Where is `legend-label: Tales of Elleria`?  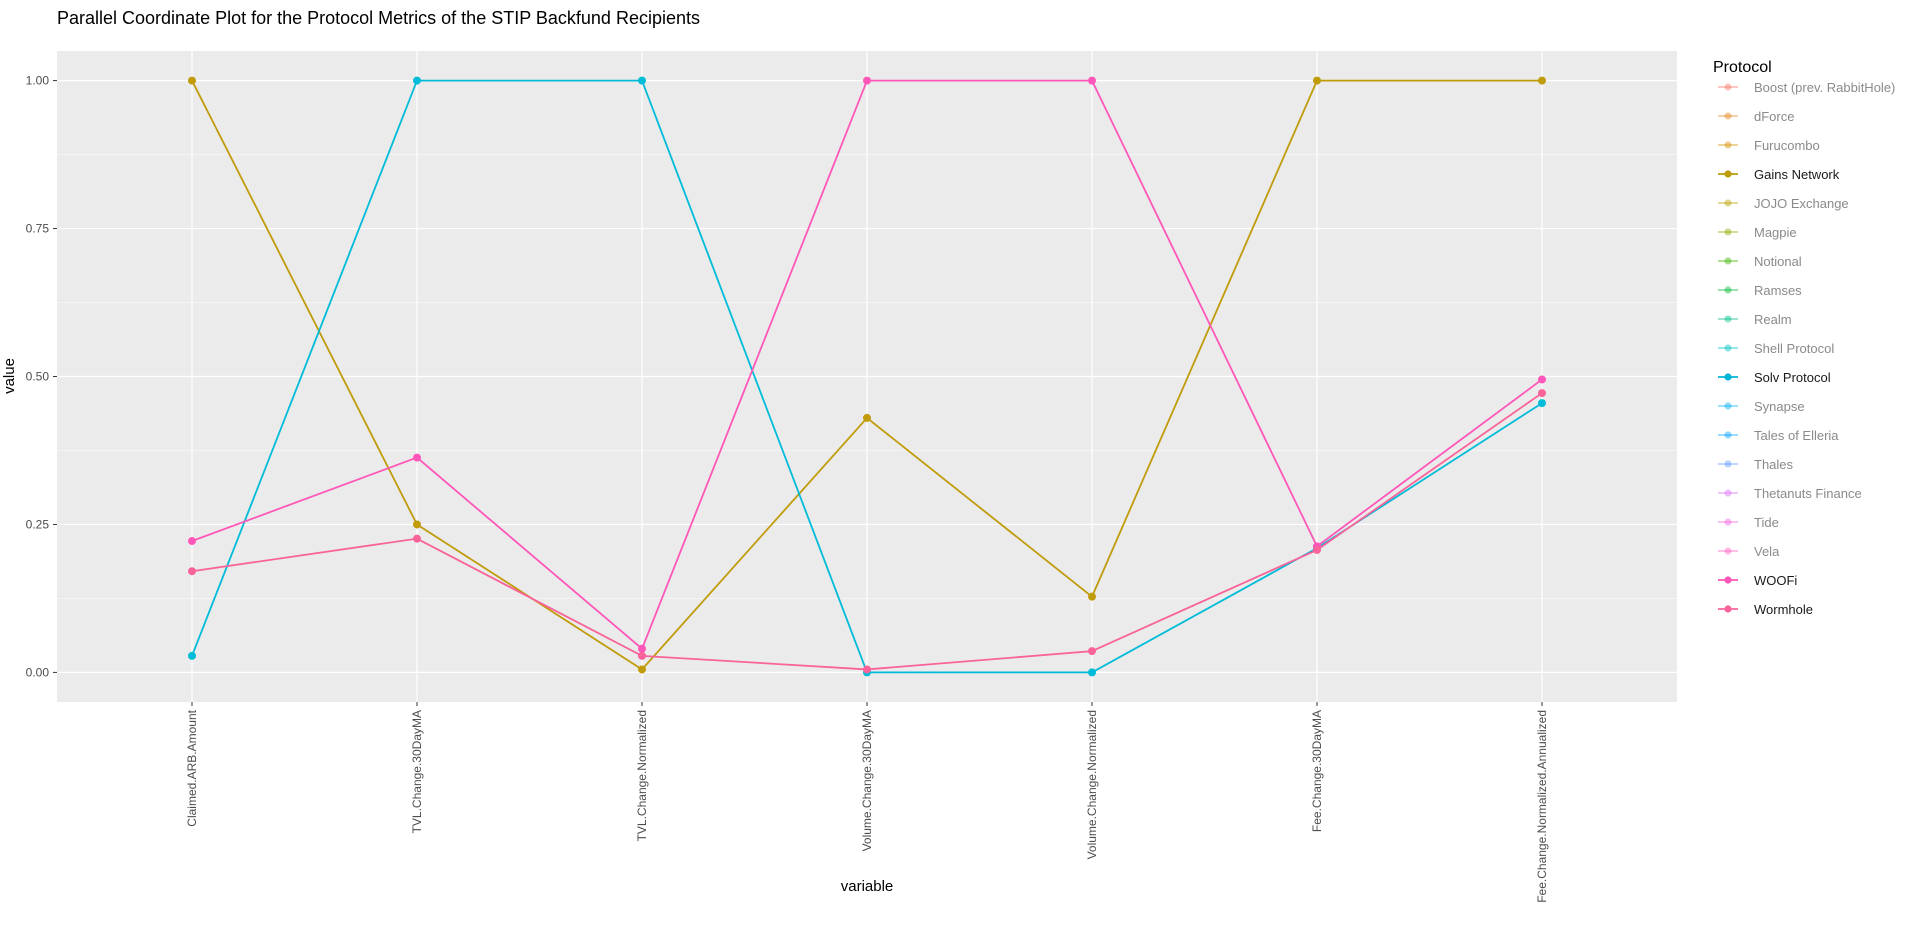 legend-label: Tales of Elleria is located at coordinates (1796, 435).